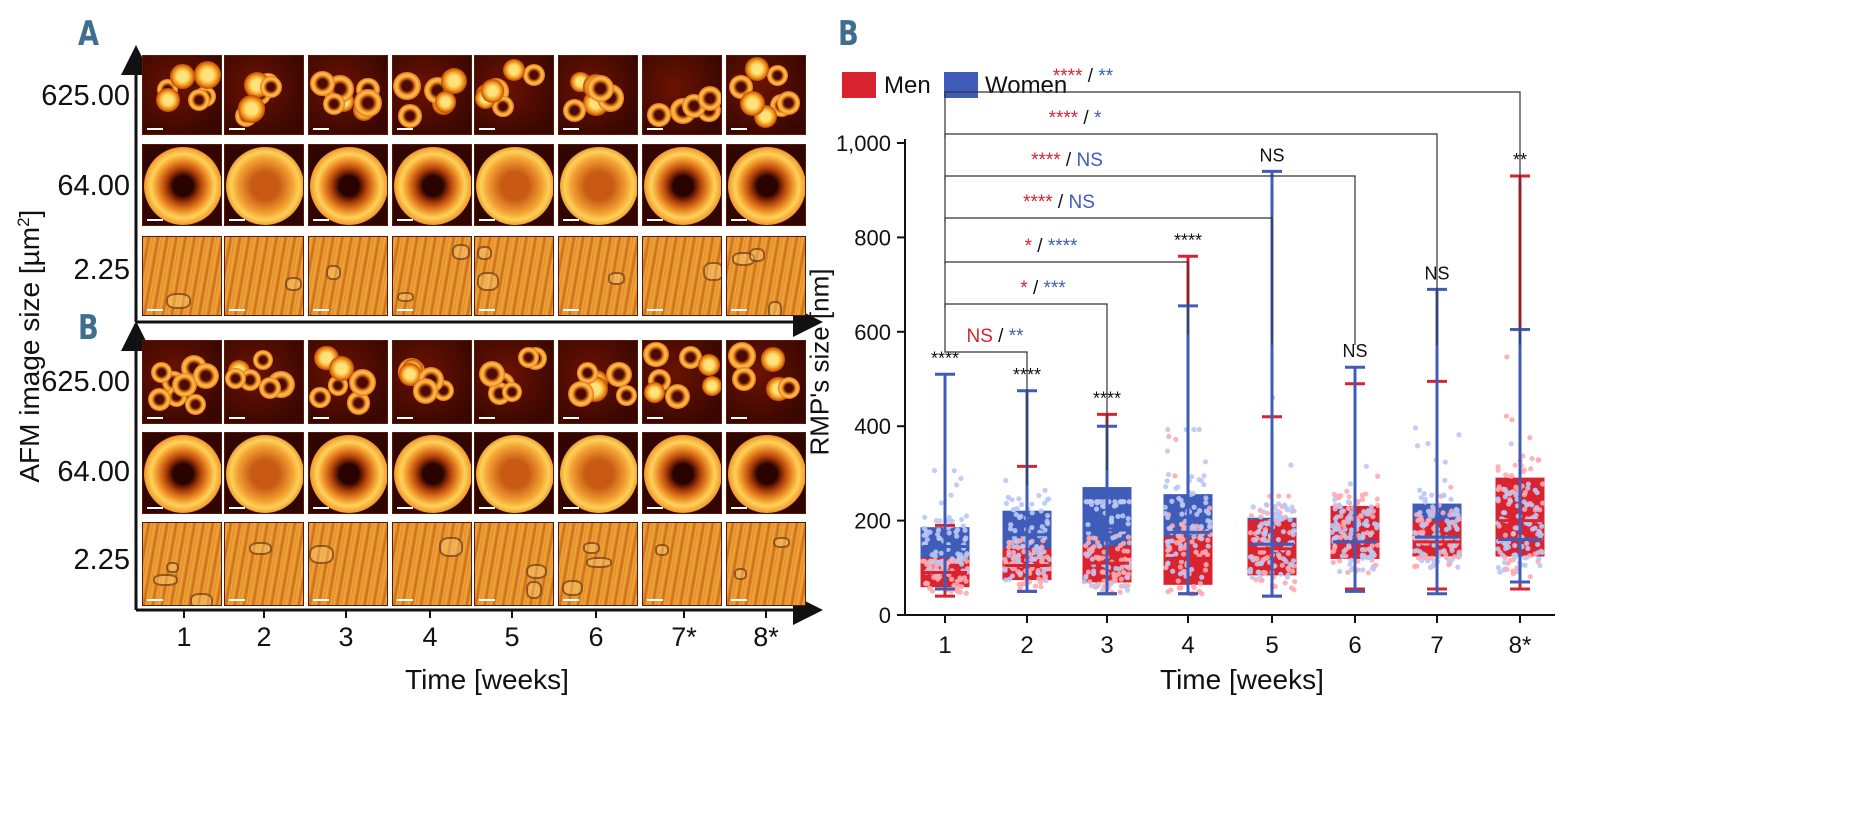 This screenshot has height=827, width=1856. What do you see at coordinates (863, 143) in the screenshot?
I see `chart-y-tick-label: 1,000` at bounding box center [863, 143].